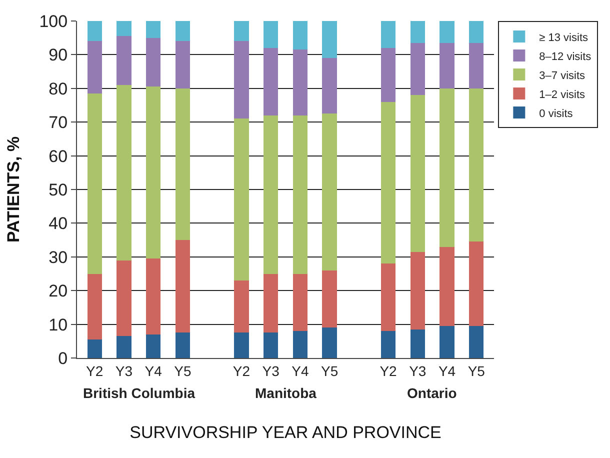 The image size is (610, 458). I want to click on legend-label: 0 visits, so click(556, 114).